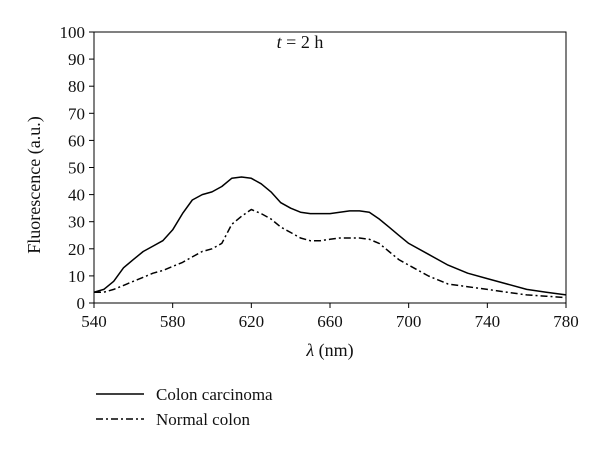 This screenshot has width=600, height=451. Describe the element at coordinates (76, 249) in the screenshot. I see `y-tick-label: 20` at that location.